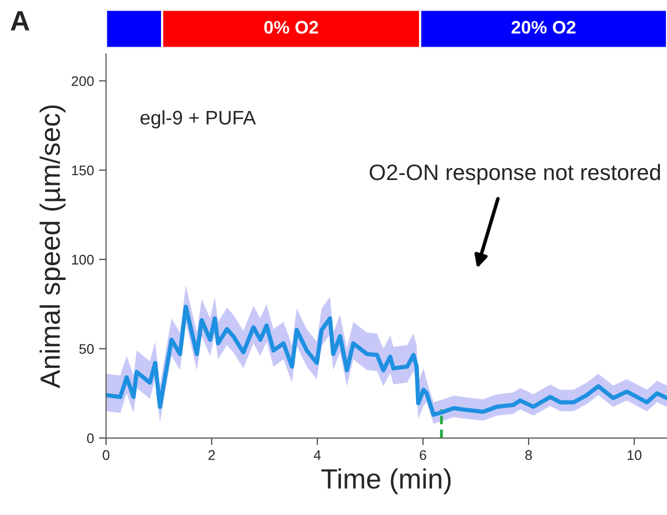 The width and height of the screenshot is (667, 515). I want to click on x-axis-title: Time (min), so click(386, 481).